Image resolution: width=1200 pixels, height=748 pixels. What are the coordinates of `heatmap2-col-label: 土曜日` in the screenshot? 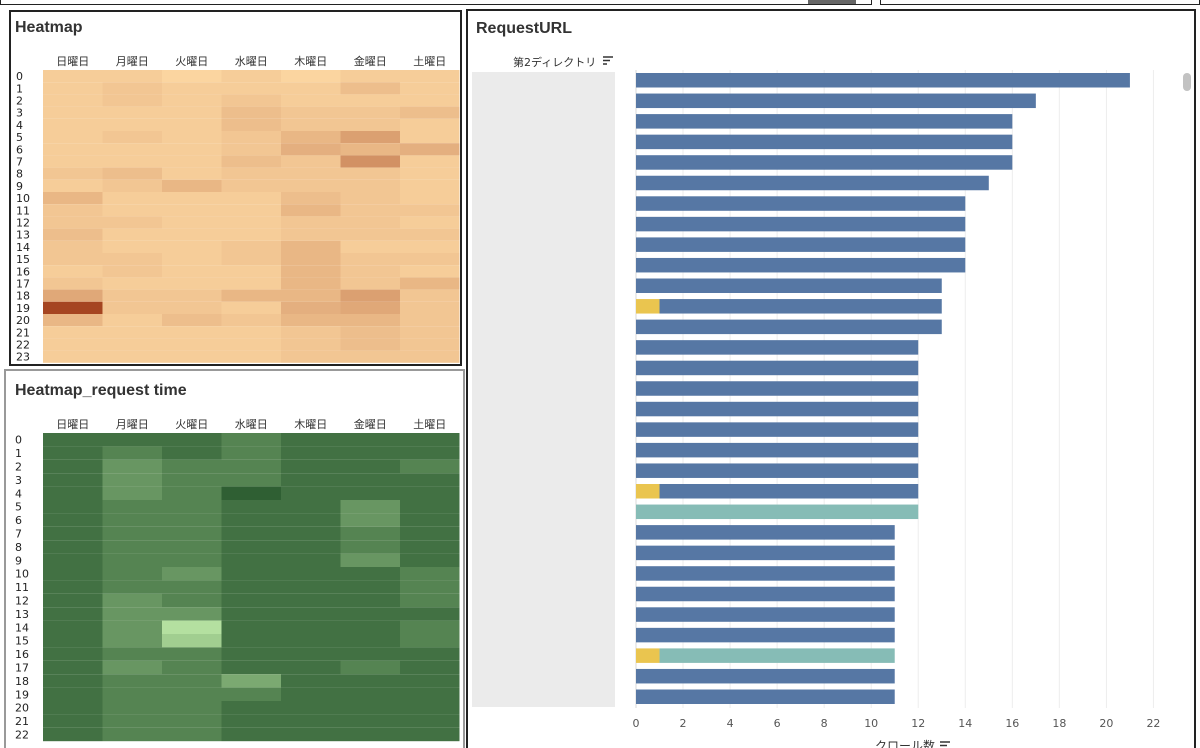 It's located at (429, 424).